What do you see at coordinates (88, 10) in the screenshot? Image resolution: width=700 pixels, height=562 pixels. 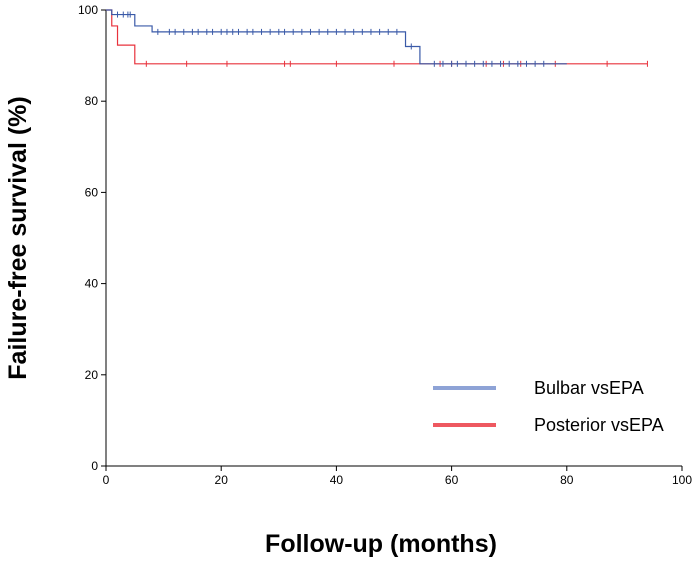 I see `y-tick-label: 100` at bounding box center [88, 10].